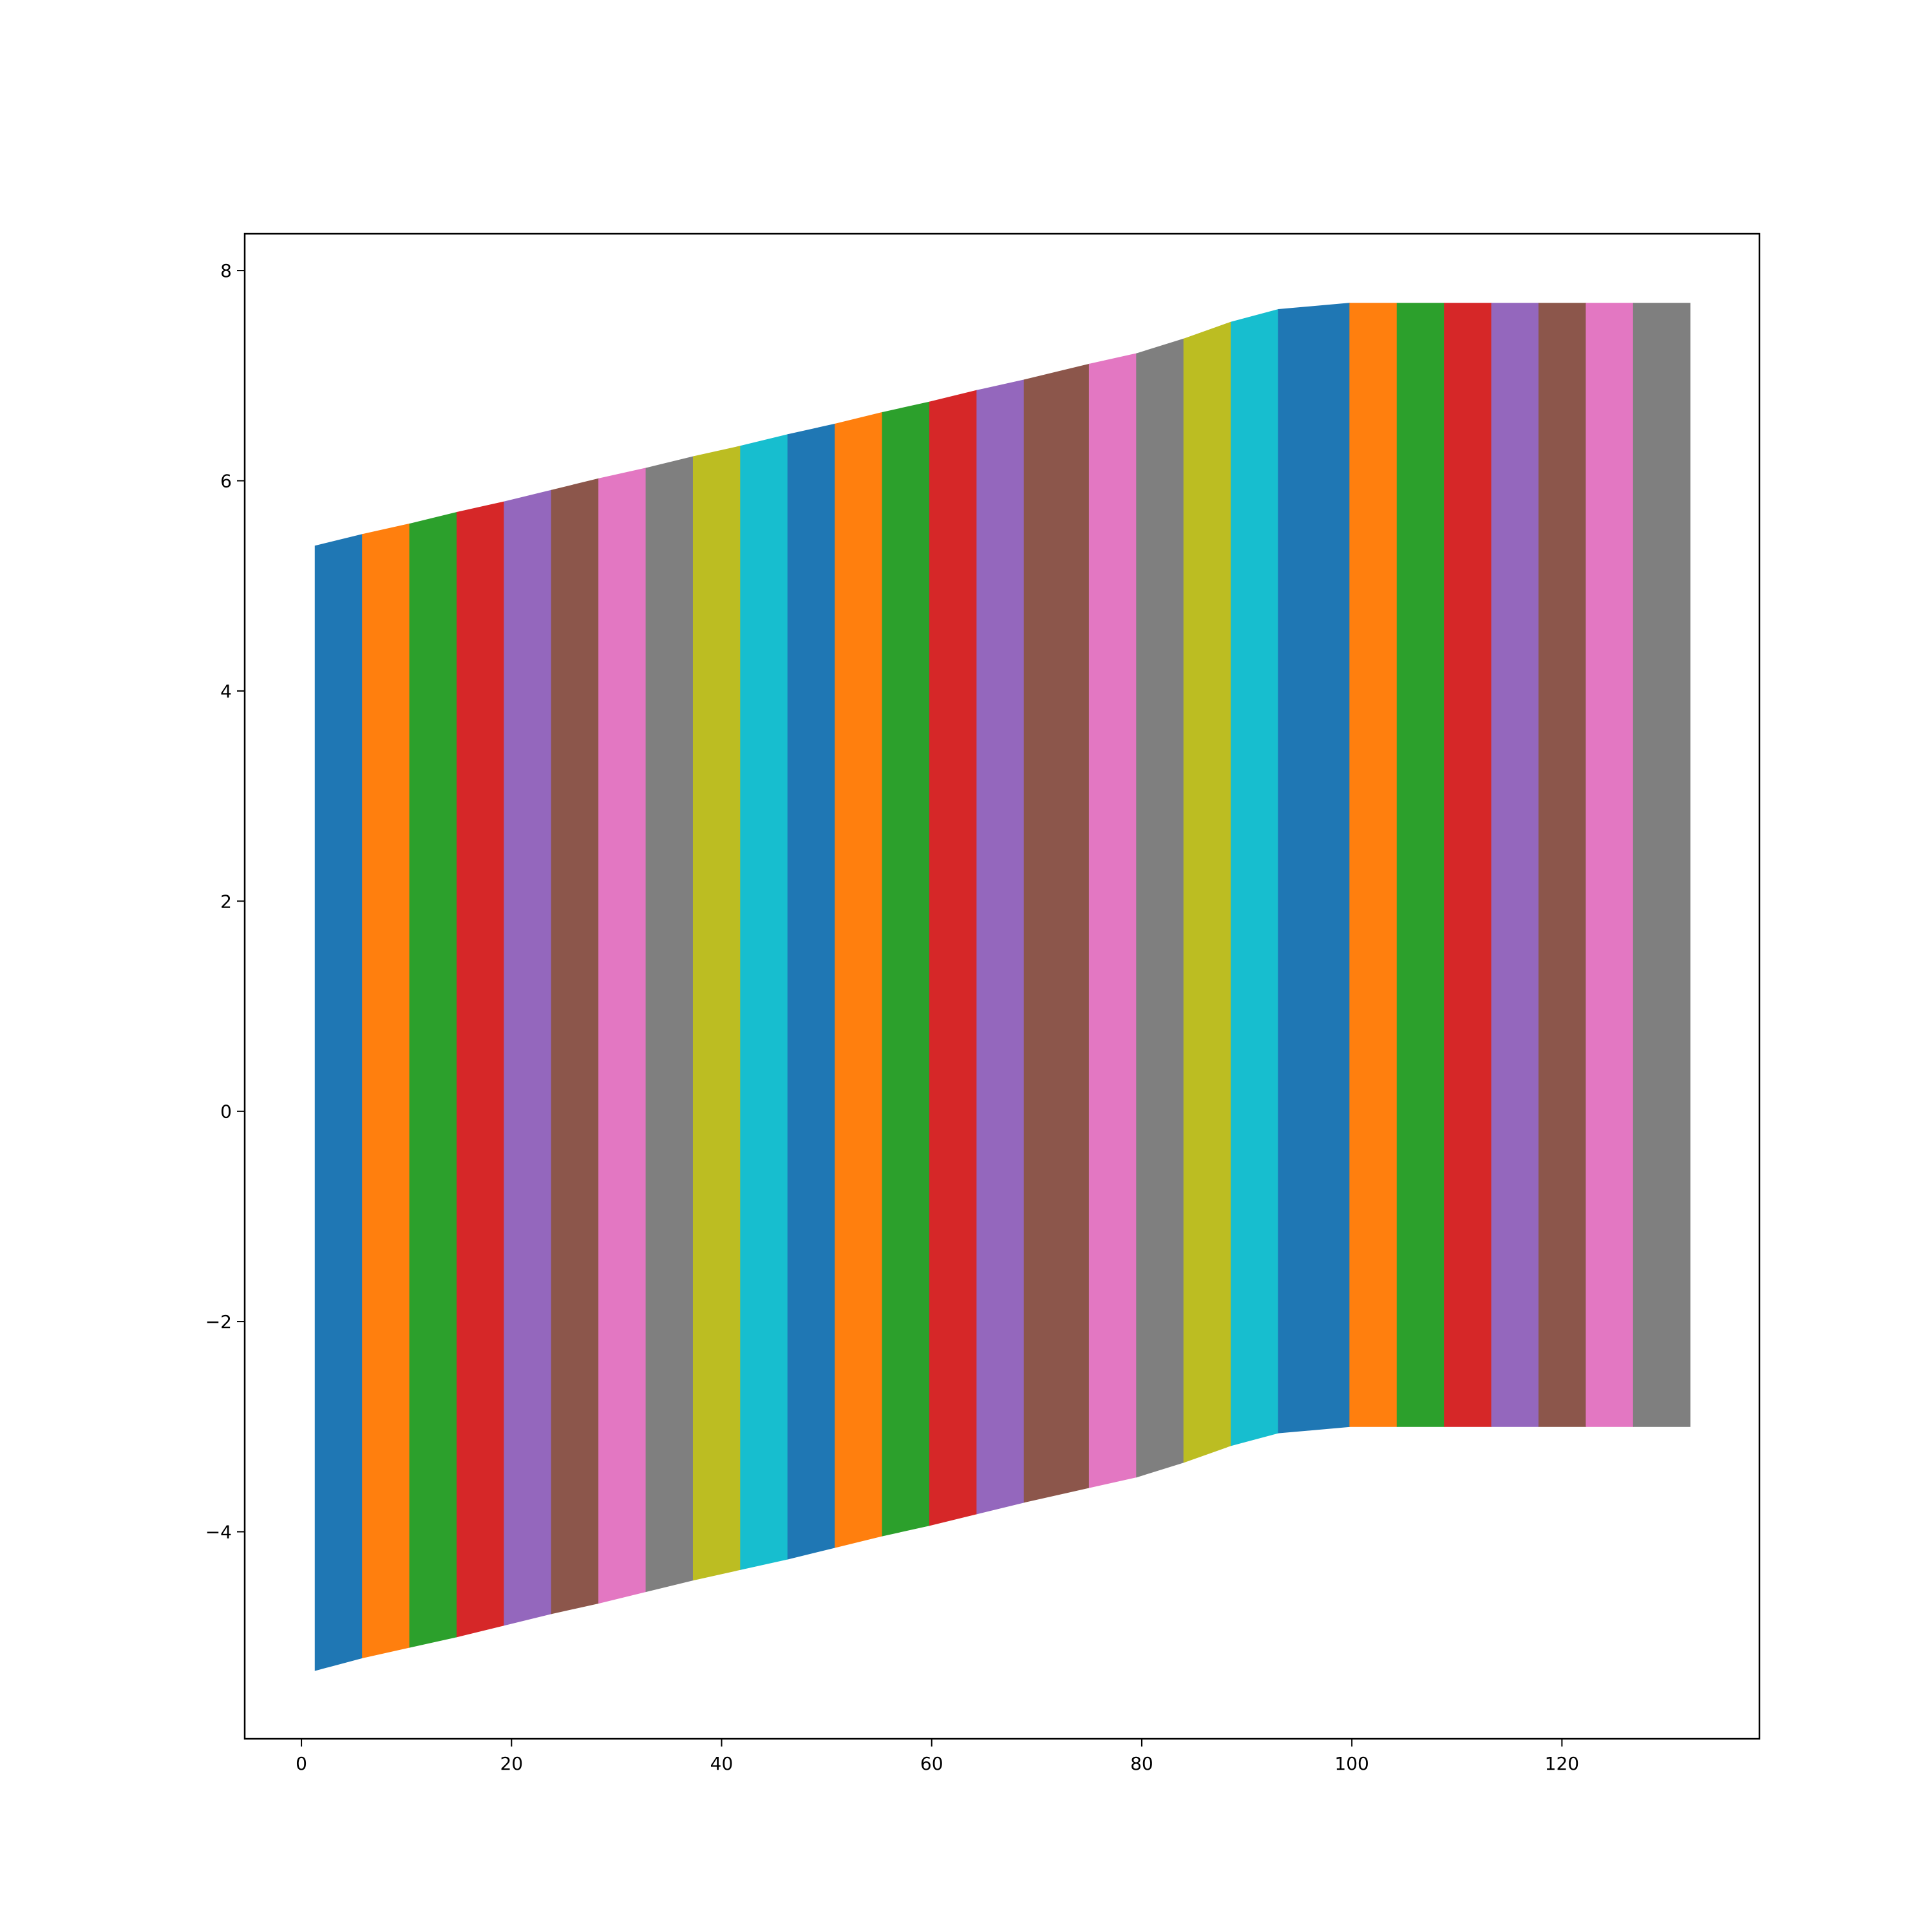 The image size is (1932, 1932). What do you see at coordinates (301, 1764) in the screenshot?
I see `x-tick-label: 0` at bounding box center [301, 1764].